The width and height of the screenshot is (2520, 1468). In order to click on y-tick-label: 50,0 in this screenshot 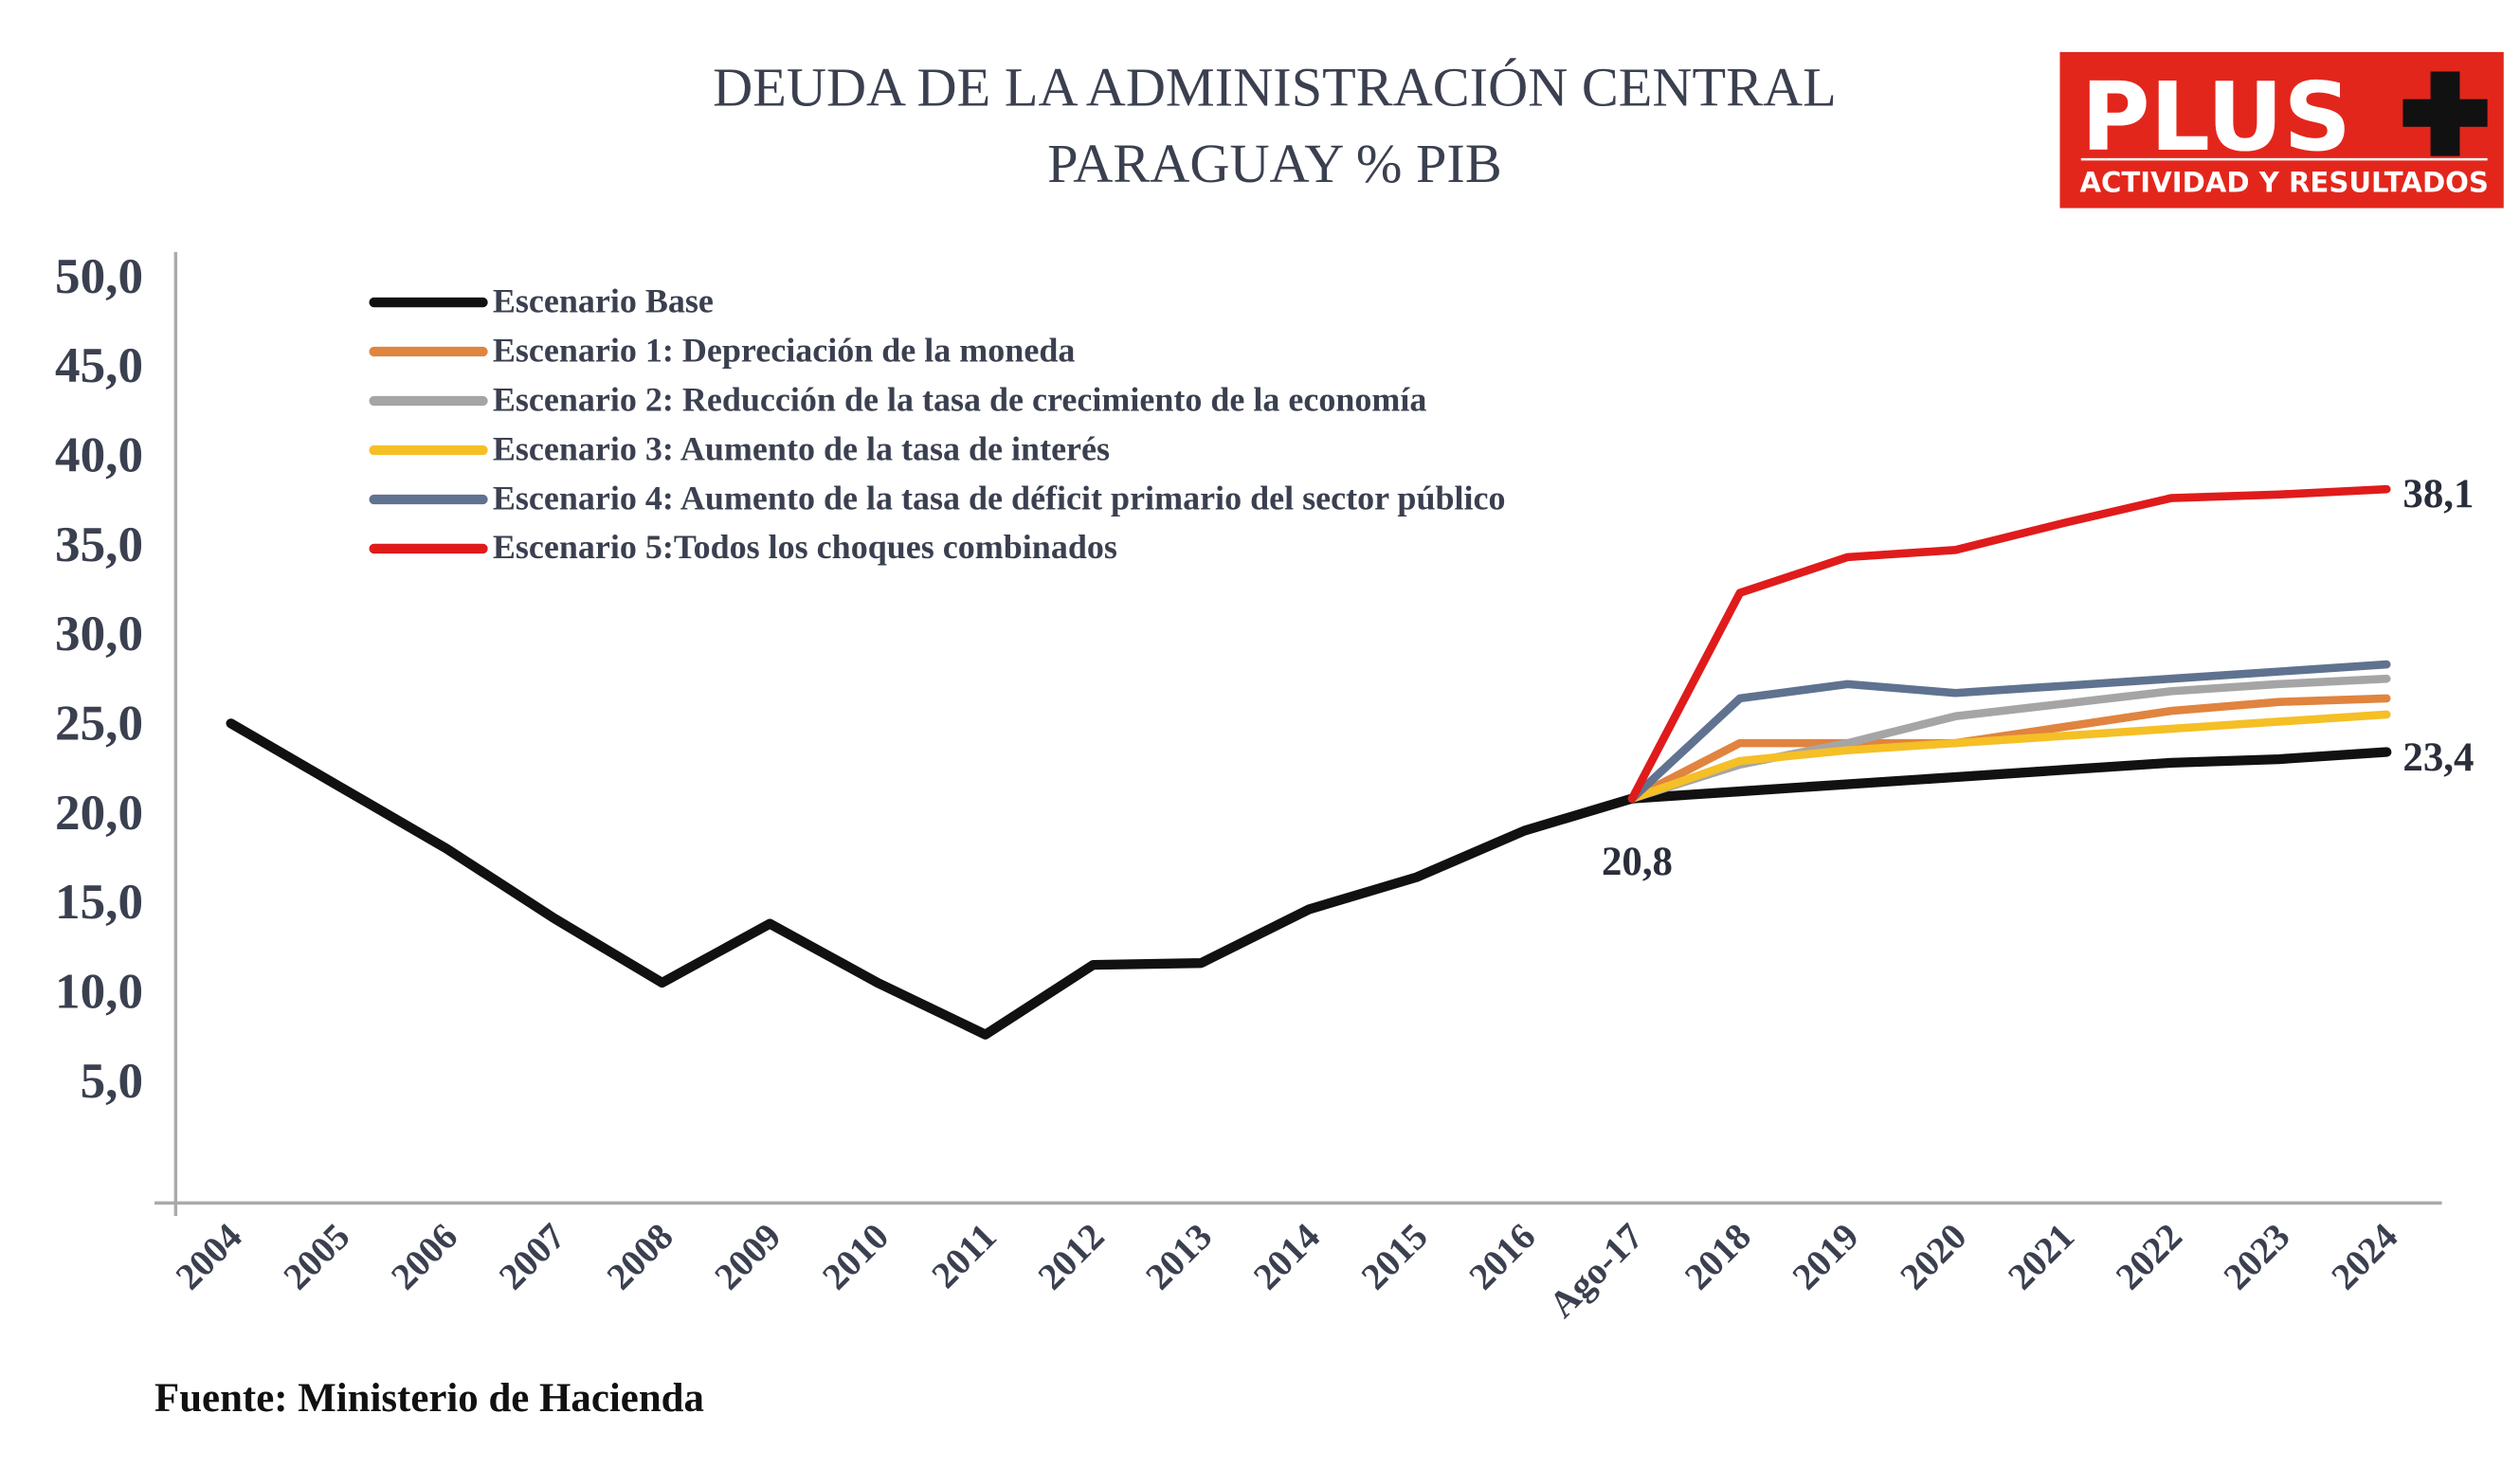, I will do `click(99, 276)`.